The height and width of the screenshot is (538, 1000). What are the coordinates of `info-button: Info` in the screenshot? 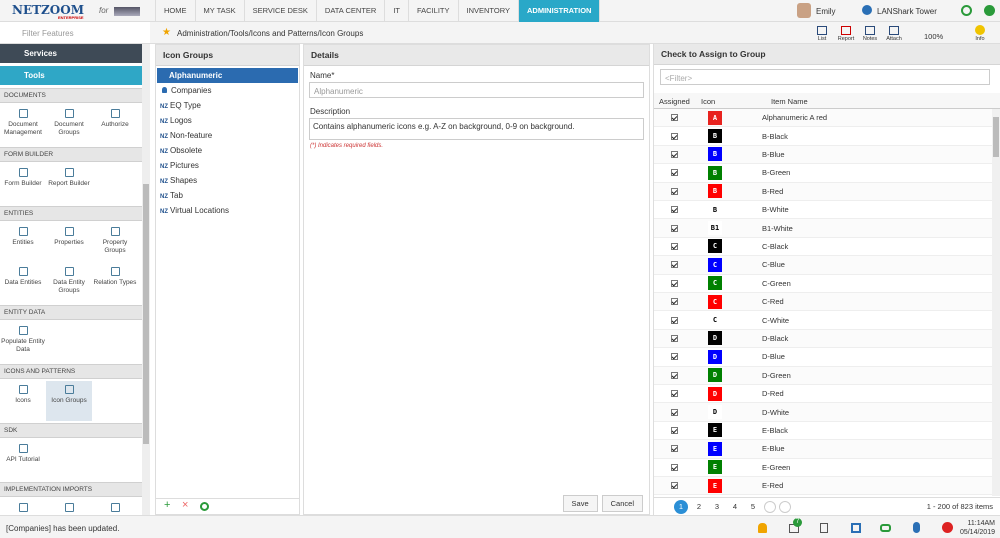 It's located at (980, 33).